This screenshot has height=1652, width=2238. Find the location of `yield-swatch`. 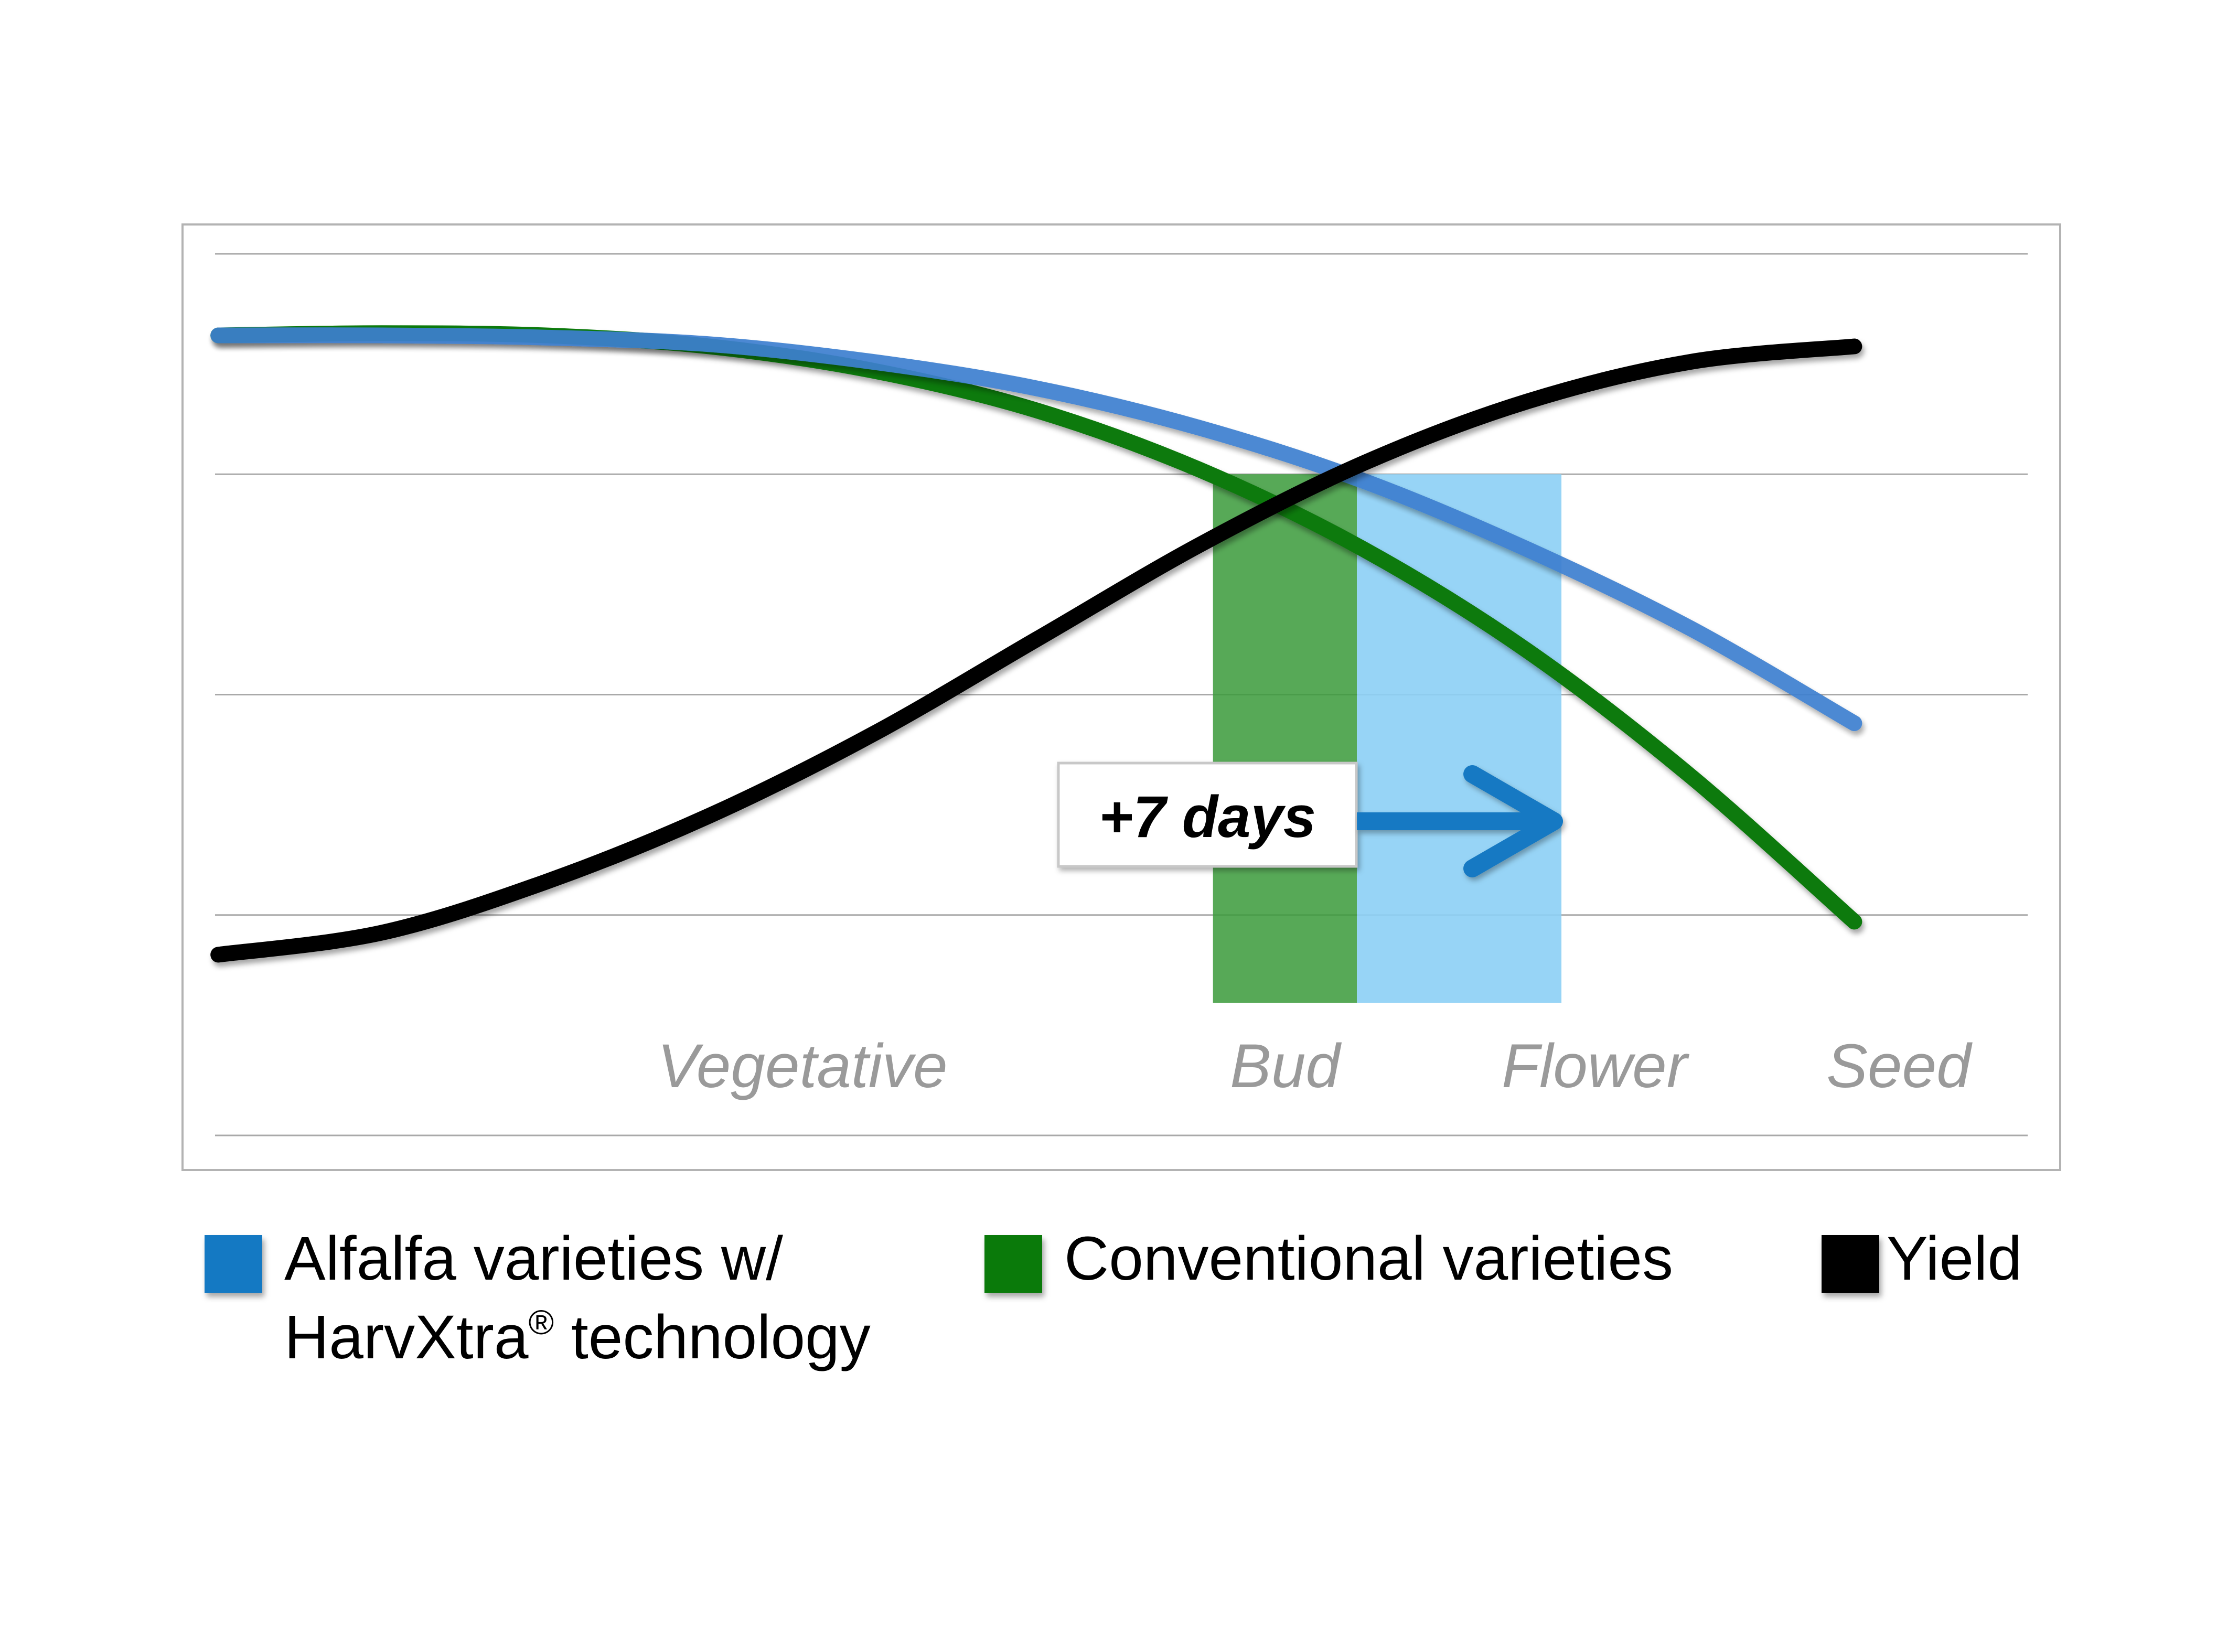

yield-swatch is located at coordinates (1850, 1264).